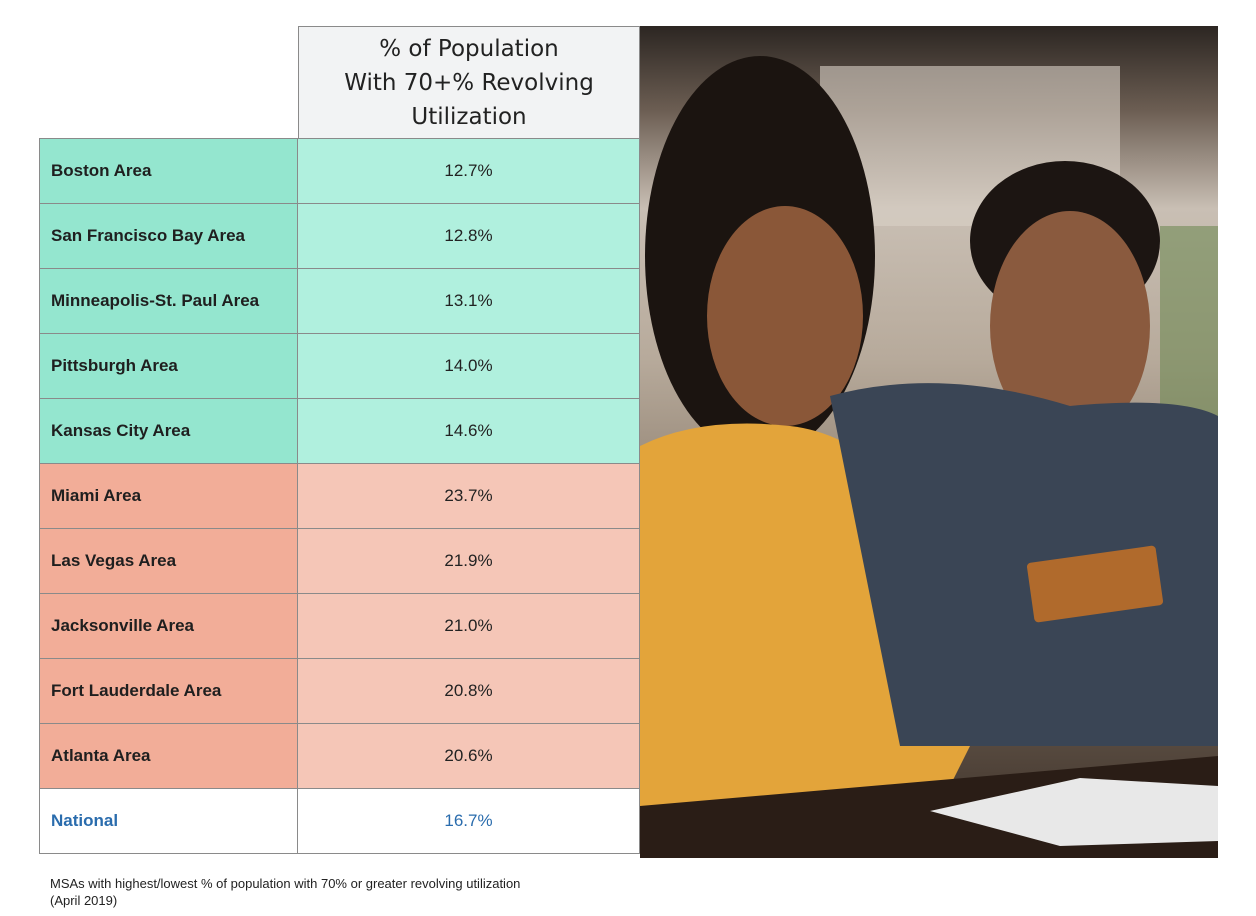 The width and height of the screenshot is (1256, 916). Describe the element at coordinates (169, 821) in the screenshot. I see `row-label: National` at that location.